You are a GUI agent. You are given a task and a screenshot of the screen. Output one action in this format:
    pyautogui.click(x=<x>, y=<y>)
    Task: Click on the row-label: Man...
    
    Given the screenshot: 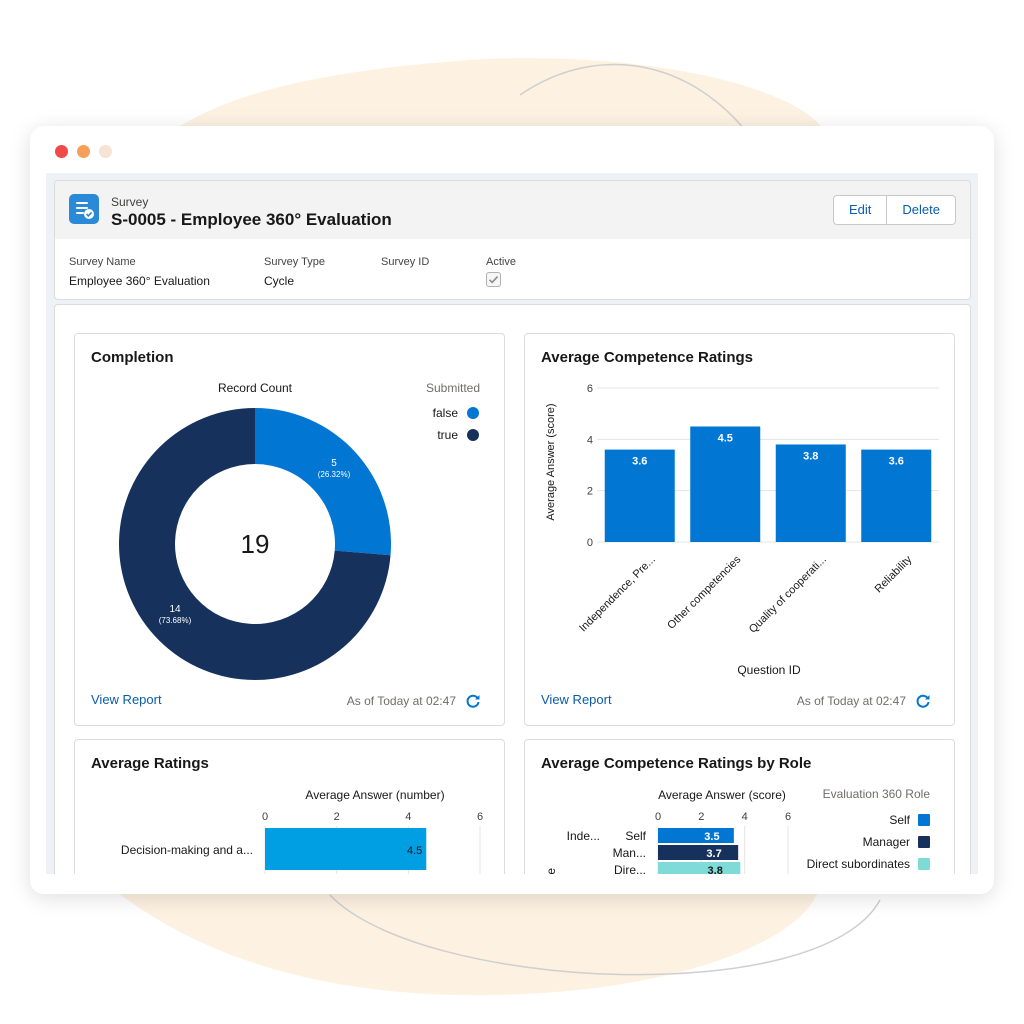 What is the action you would take?
    pyautogui.click(x=629, y=853)
    